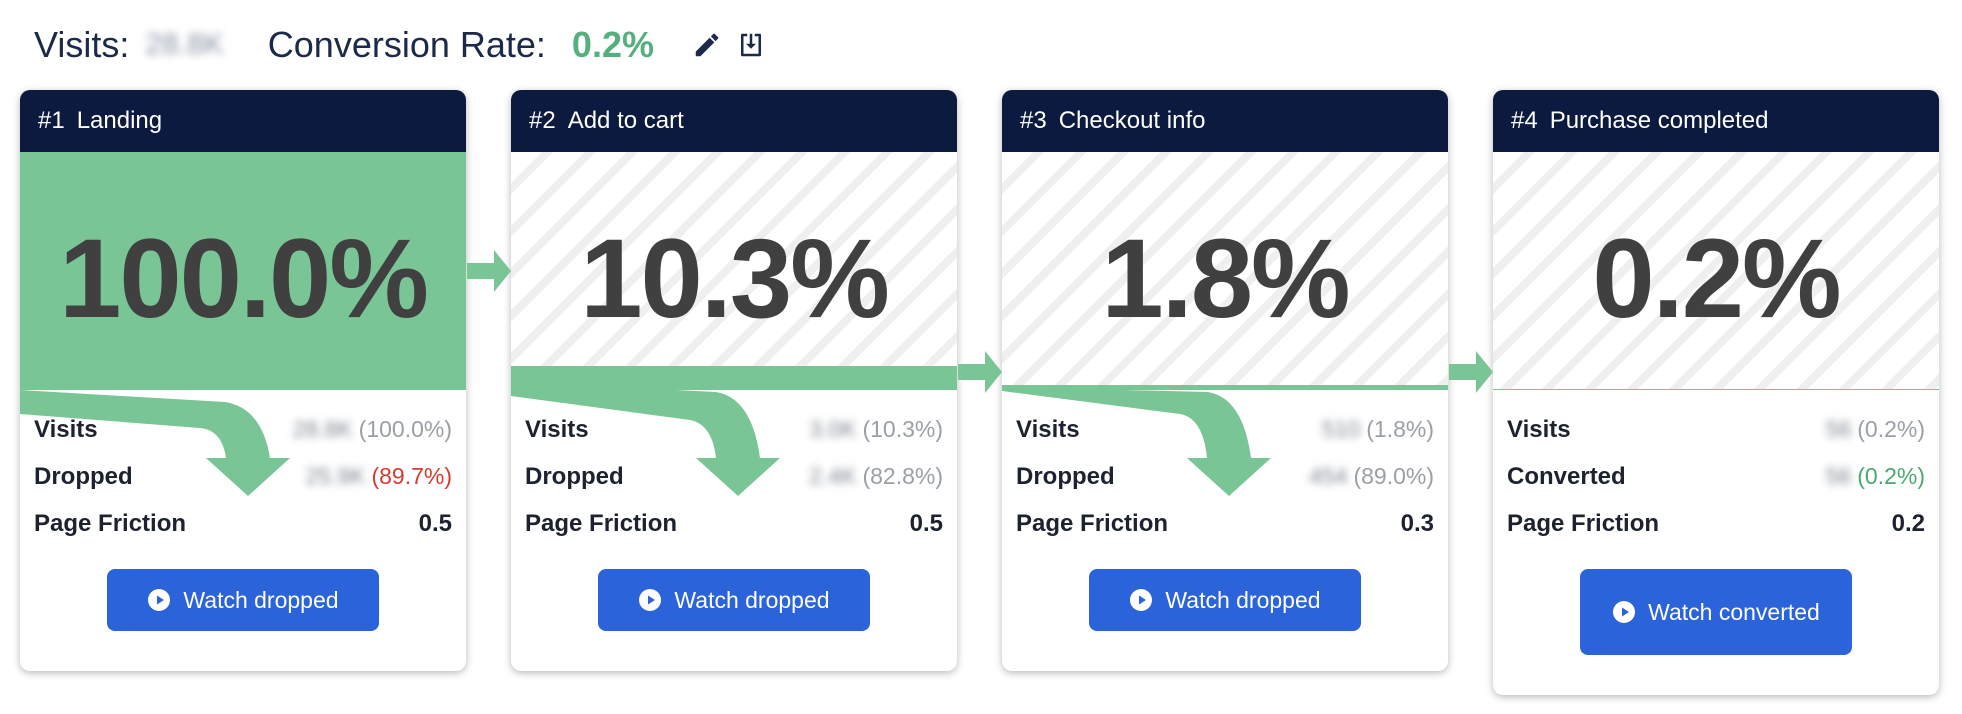 This screenshot has height=714, width=1962. What do you see at coordinates (1393, 476) in the screenshot?
I see `dropped-percent: (89.0%)` at bounding box center [1393, 476].